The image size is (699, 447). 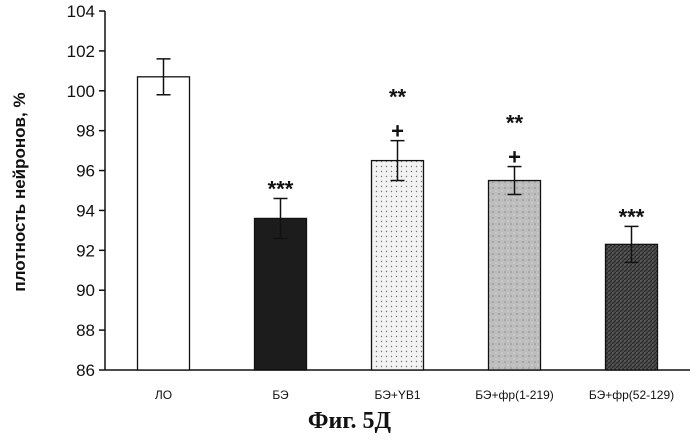 What do you see at coordinates (163, 395) in the screenshot?
I see `category-label: ЛО` at bounding box center [163, 395].